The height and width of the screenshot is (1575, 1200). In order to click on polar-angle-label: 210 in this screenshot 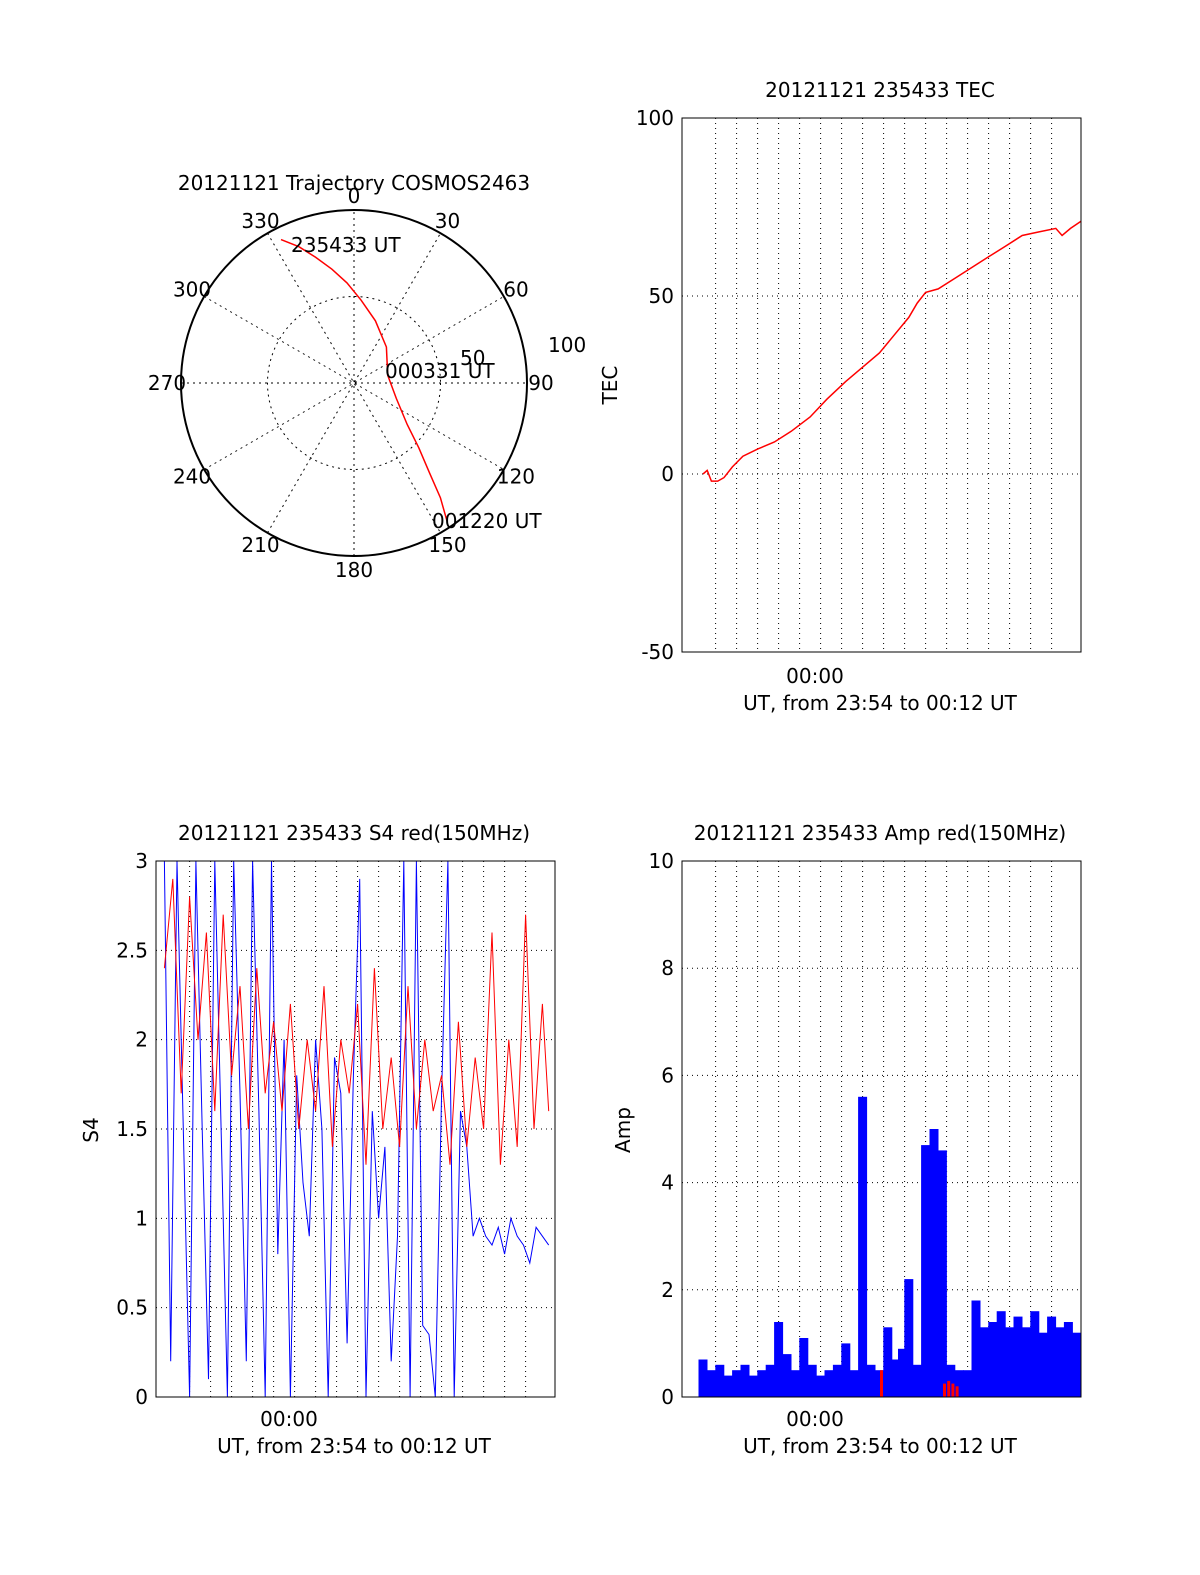, I will do `click(260, 545)`.